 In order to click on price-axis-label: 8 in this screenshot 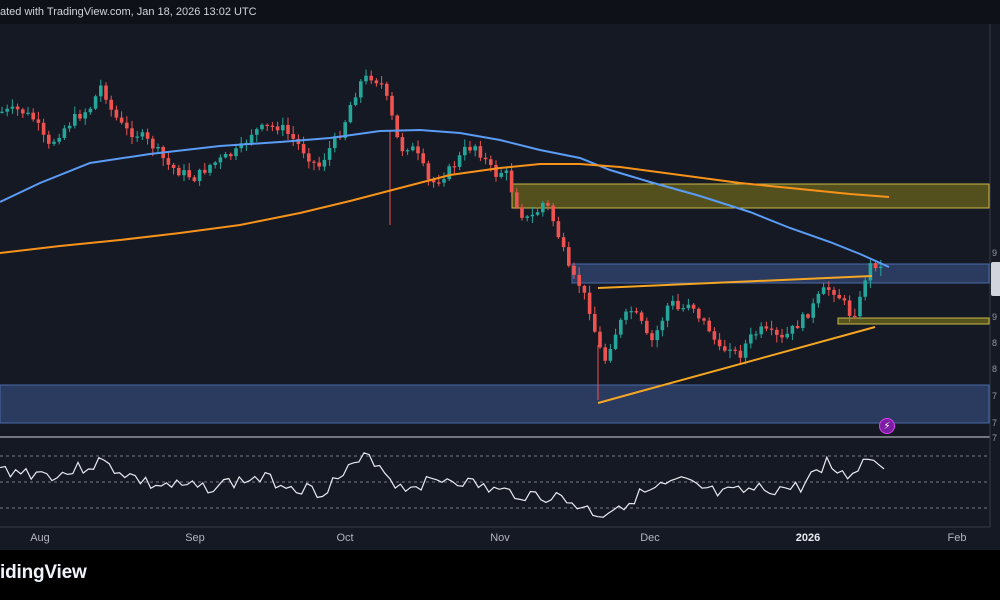, I will do `click(994, 369)`.